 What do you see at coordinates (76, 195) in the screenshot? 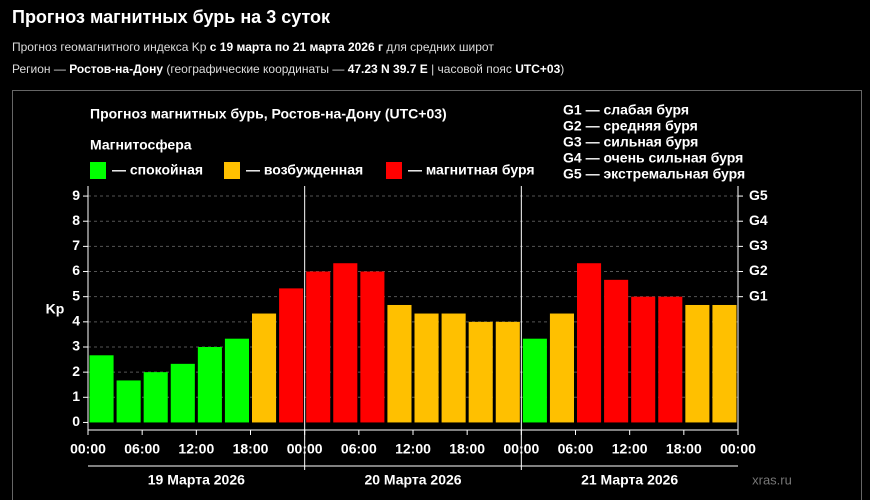
I see `y-tick-label: 9` at bounding box center [76, 195].